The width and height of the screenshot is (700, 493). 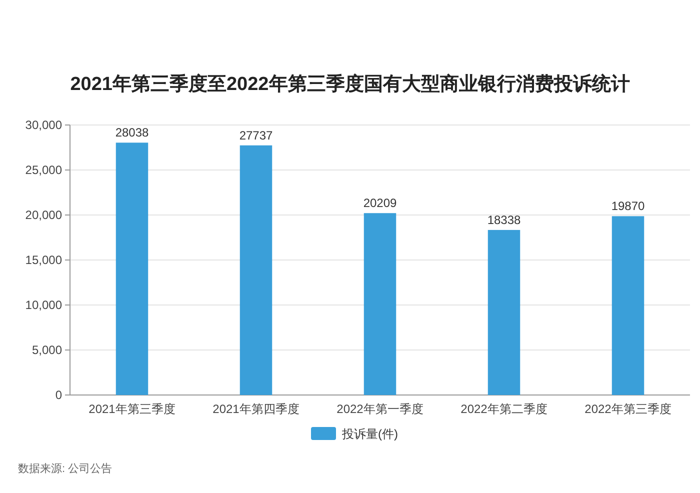 I want to click on y-tick-label: 20,000, so click(x=43, y=215).